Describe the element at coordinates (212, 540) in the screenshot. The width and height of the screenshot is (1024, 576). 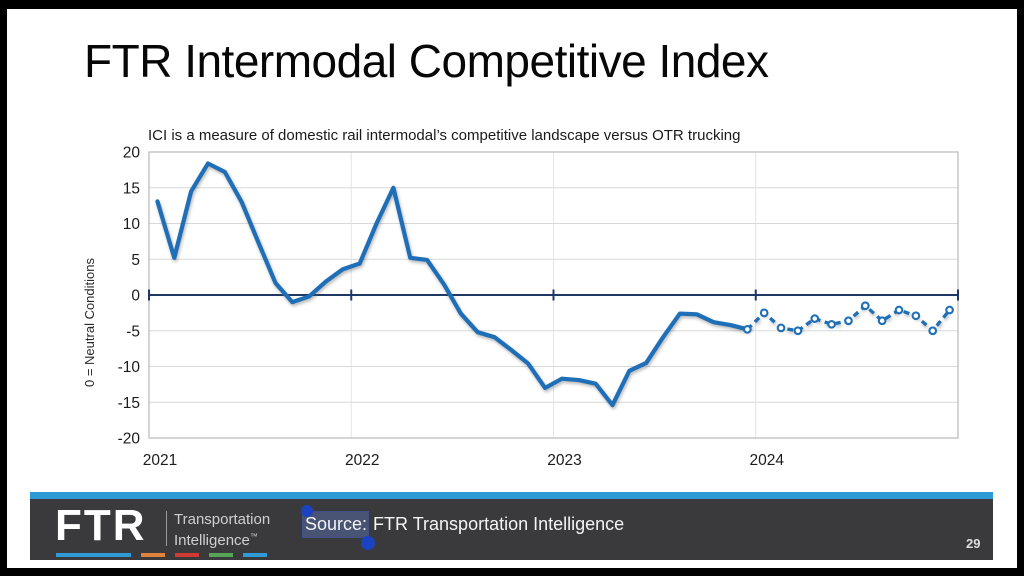
I see `logo-tagline-line2: Intelligence` at that location.